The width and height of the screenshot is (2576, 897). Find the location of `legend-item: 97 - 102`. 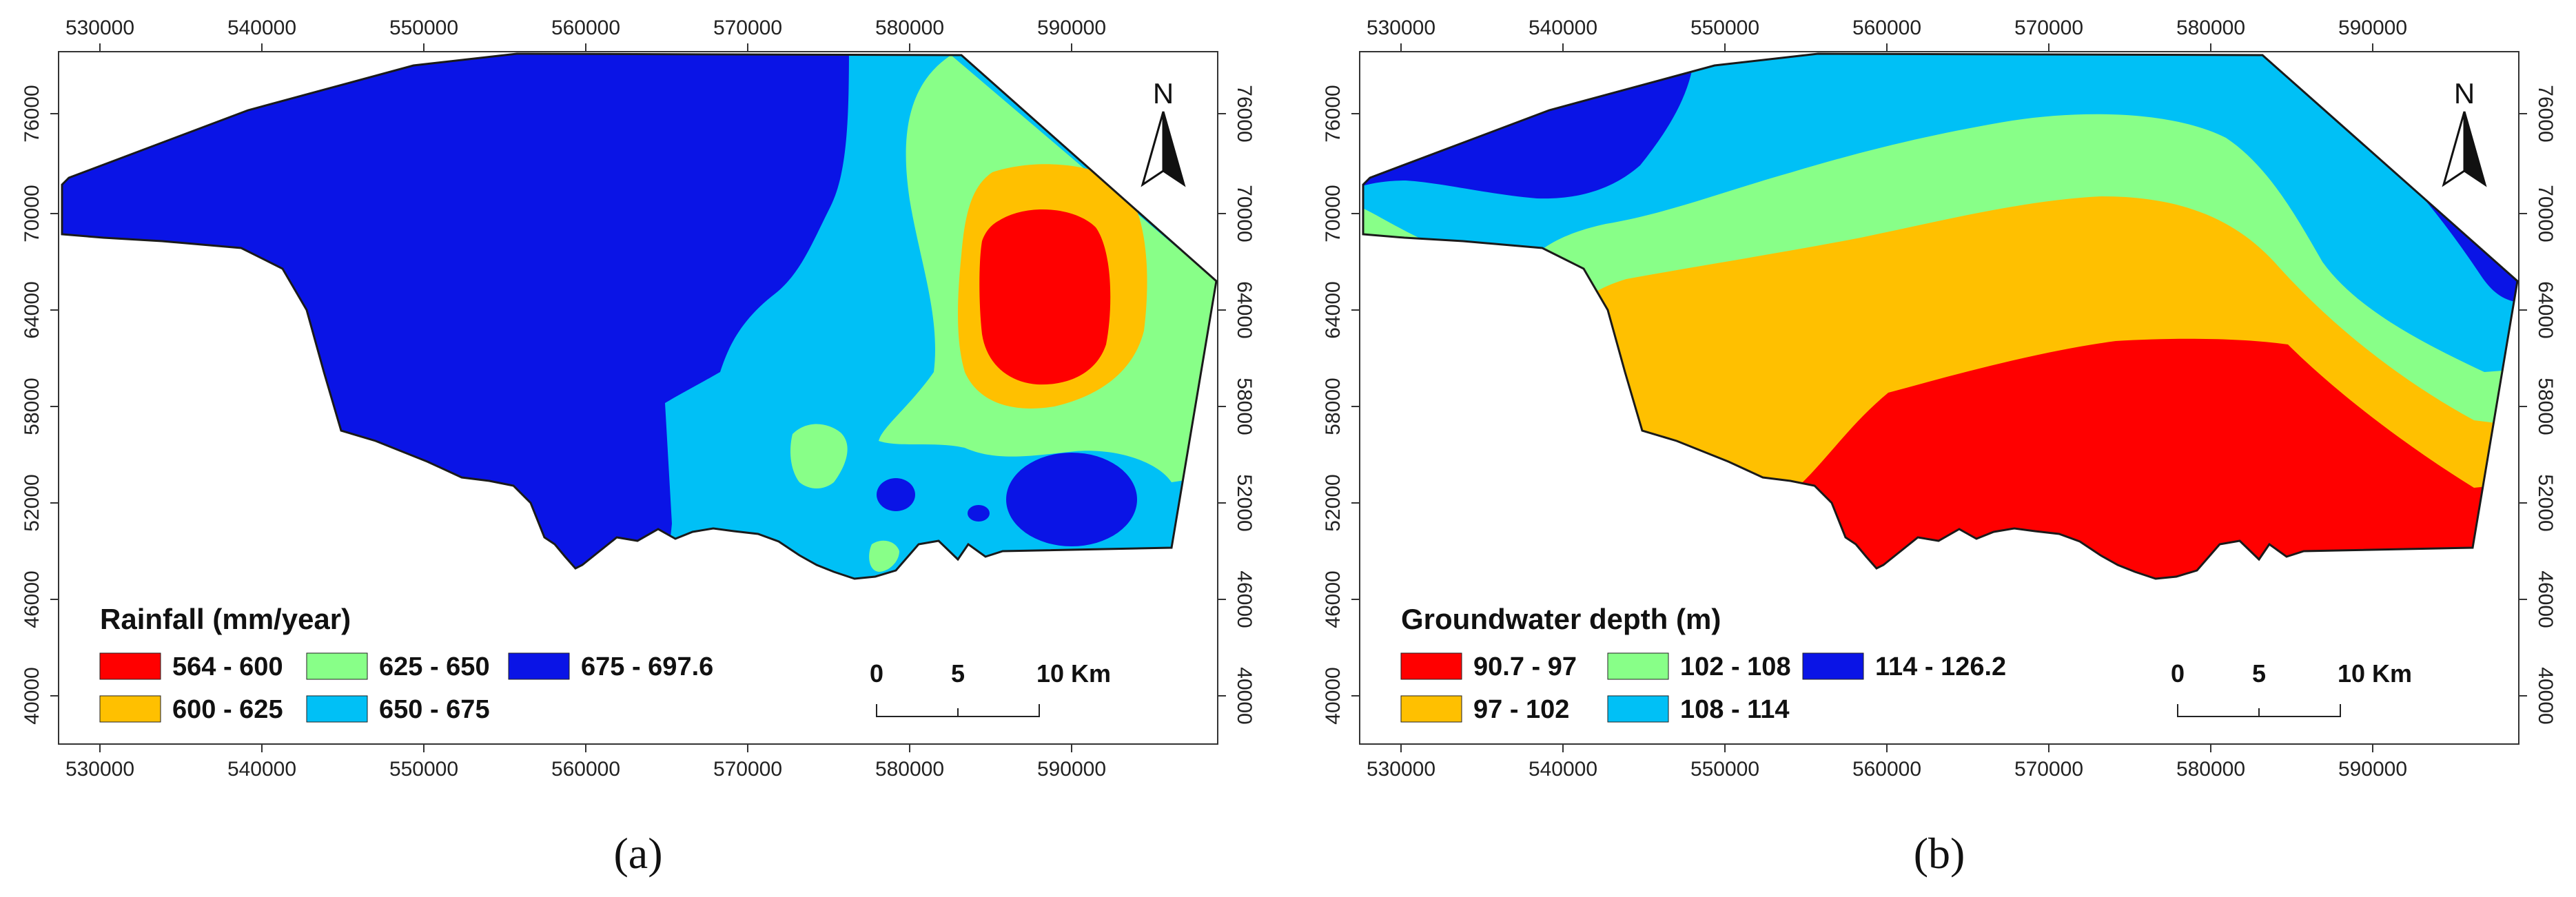

legend-item: 97 - 102 is located at coordinates (1484, 709).